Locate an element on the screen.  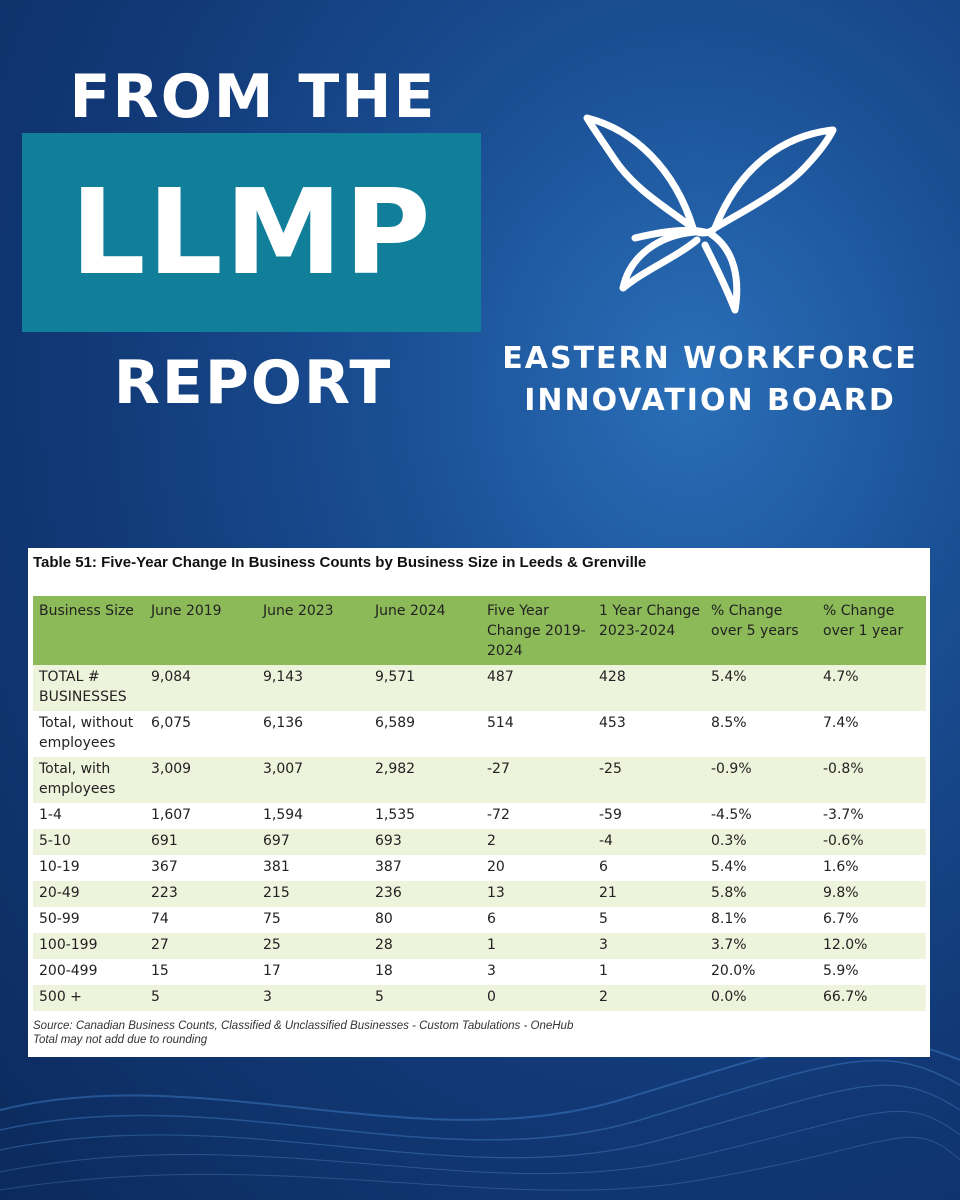
table-cell: 3,007 is located at coordinates (313, 780).